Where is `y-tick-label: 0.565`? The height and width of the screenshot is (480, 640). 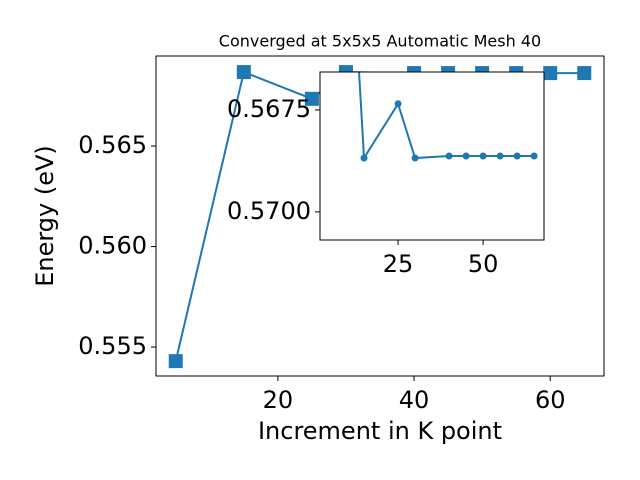 y-tick-label: 0.565 is located at coordinates (112, 145).